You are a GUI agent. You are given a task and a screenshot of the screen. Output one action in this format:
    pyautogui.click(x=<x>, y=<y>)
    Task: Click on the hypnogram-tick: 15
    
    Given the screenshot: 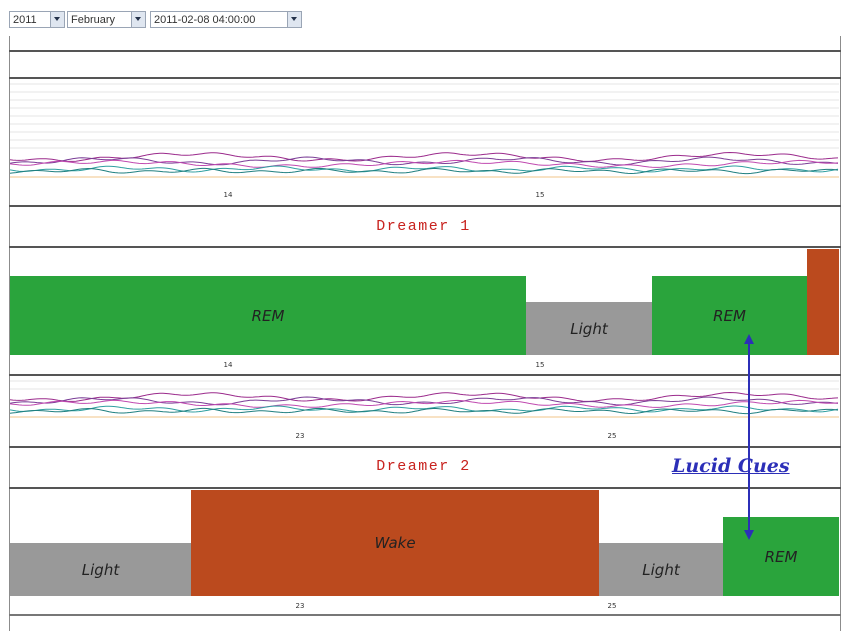 What is the action you would take?
    pyautogui.click(x=540, y=365)
    